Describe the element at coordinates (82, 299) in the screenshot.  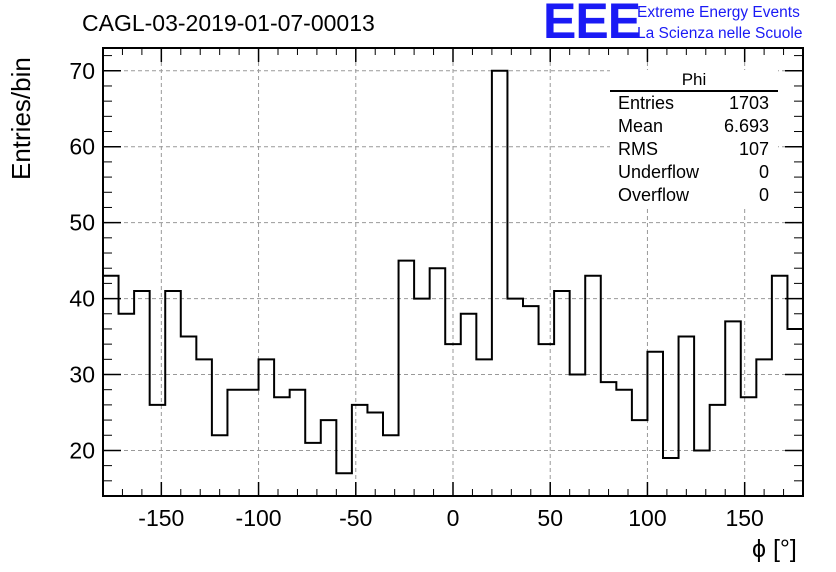
I see `y-tick-label: 40` at that location.